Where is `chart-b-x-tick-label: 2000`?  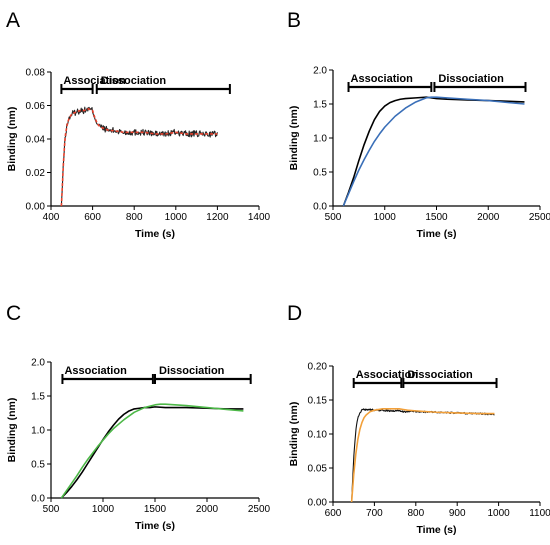
chart-b-x-tick-label: 2000 is located at coordinates (488, 217).